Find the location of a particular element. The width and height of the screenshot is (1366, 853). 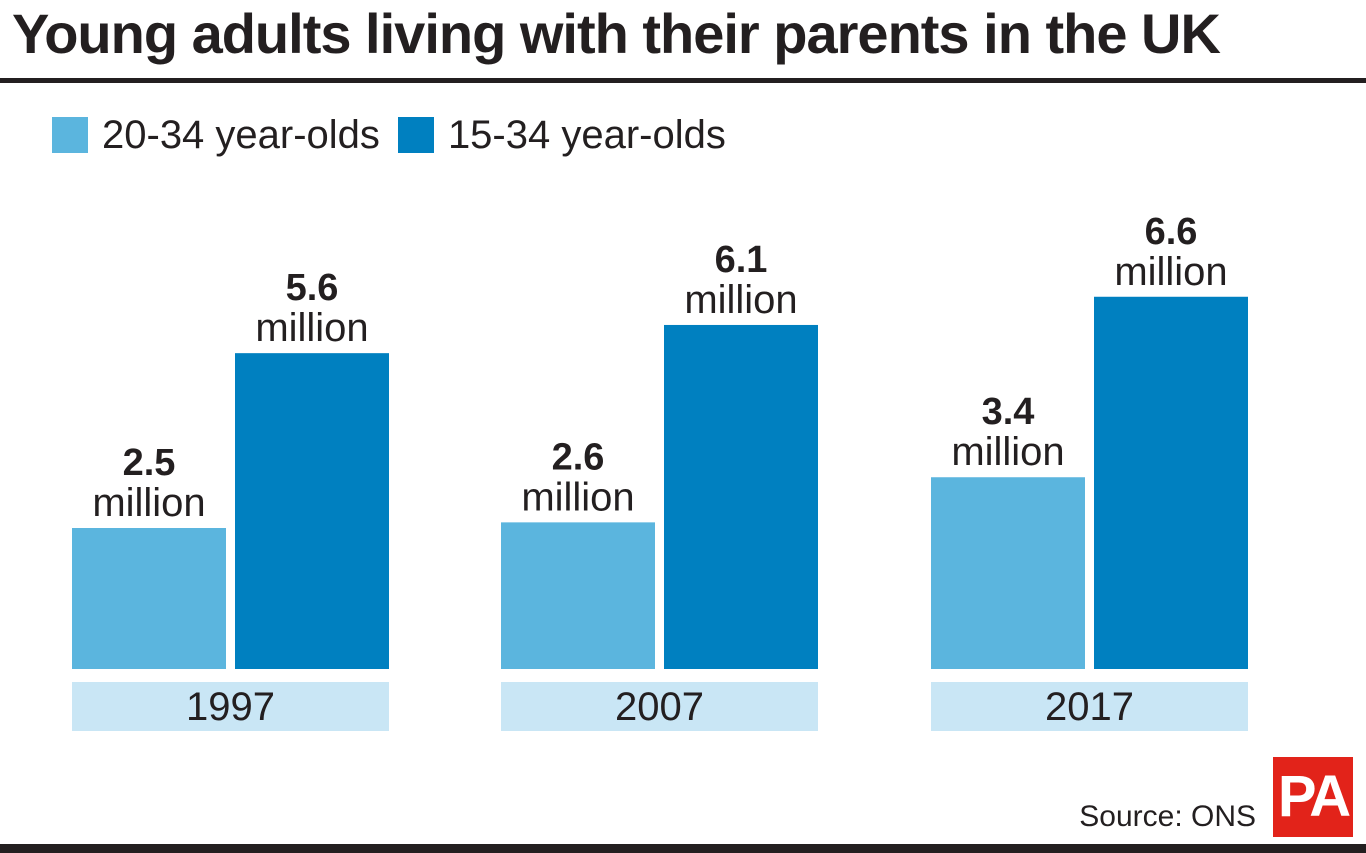

data-label-unit-series-2-2007: million is located at coordinates (740, 300).